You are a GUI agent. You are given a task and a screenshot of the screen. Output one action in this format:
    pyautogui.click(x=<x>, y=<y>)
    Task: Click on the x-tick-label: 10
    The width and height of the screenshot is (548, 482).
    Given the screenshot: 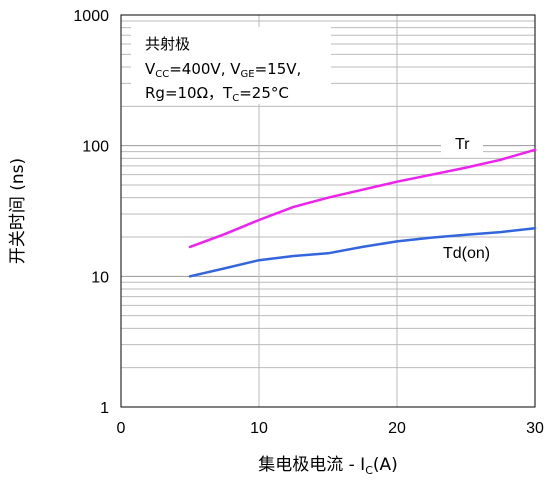 What is the action you would take?
    pyautogui.click(x=259, y=428)
    